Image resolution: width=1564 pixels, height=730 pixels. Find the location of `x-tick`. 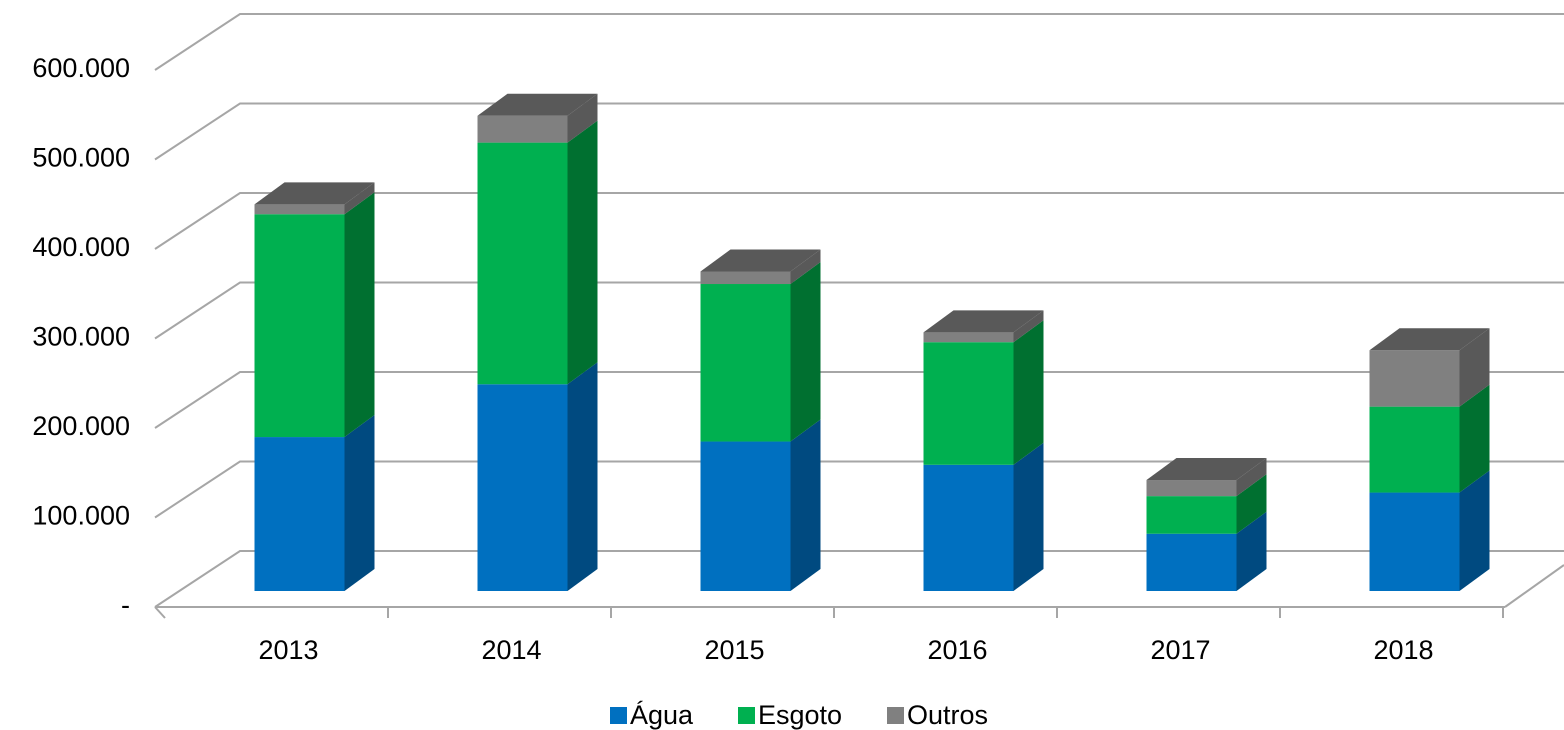

x-tick is located at coordinates (160, 612).